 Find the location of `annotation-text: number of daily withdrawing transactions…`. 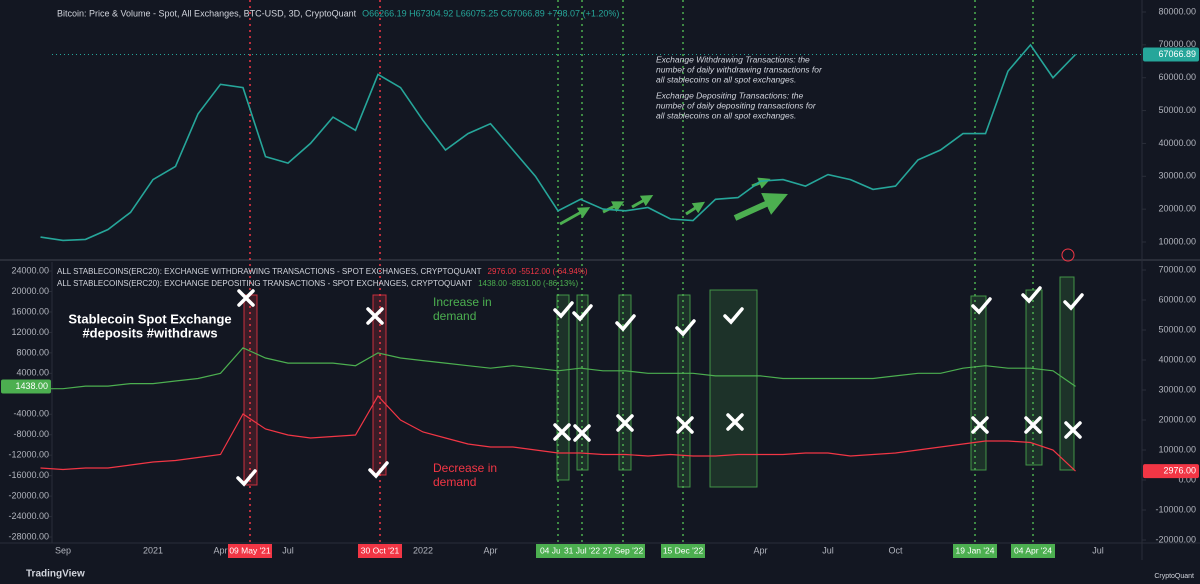

annotation-text: number of daily withdrawing transactions… is located at coordinates (739, 69).